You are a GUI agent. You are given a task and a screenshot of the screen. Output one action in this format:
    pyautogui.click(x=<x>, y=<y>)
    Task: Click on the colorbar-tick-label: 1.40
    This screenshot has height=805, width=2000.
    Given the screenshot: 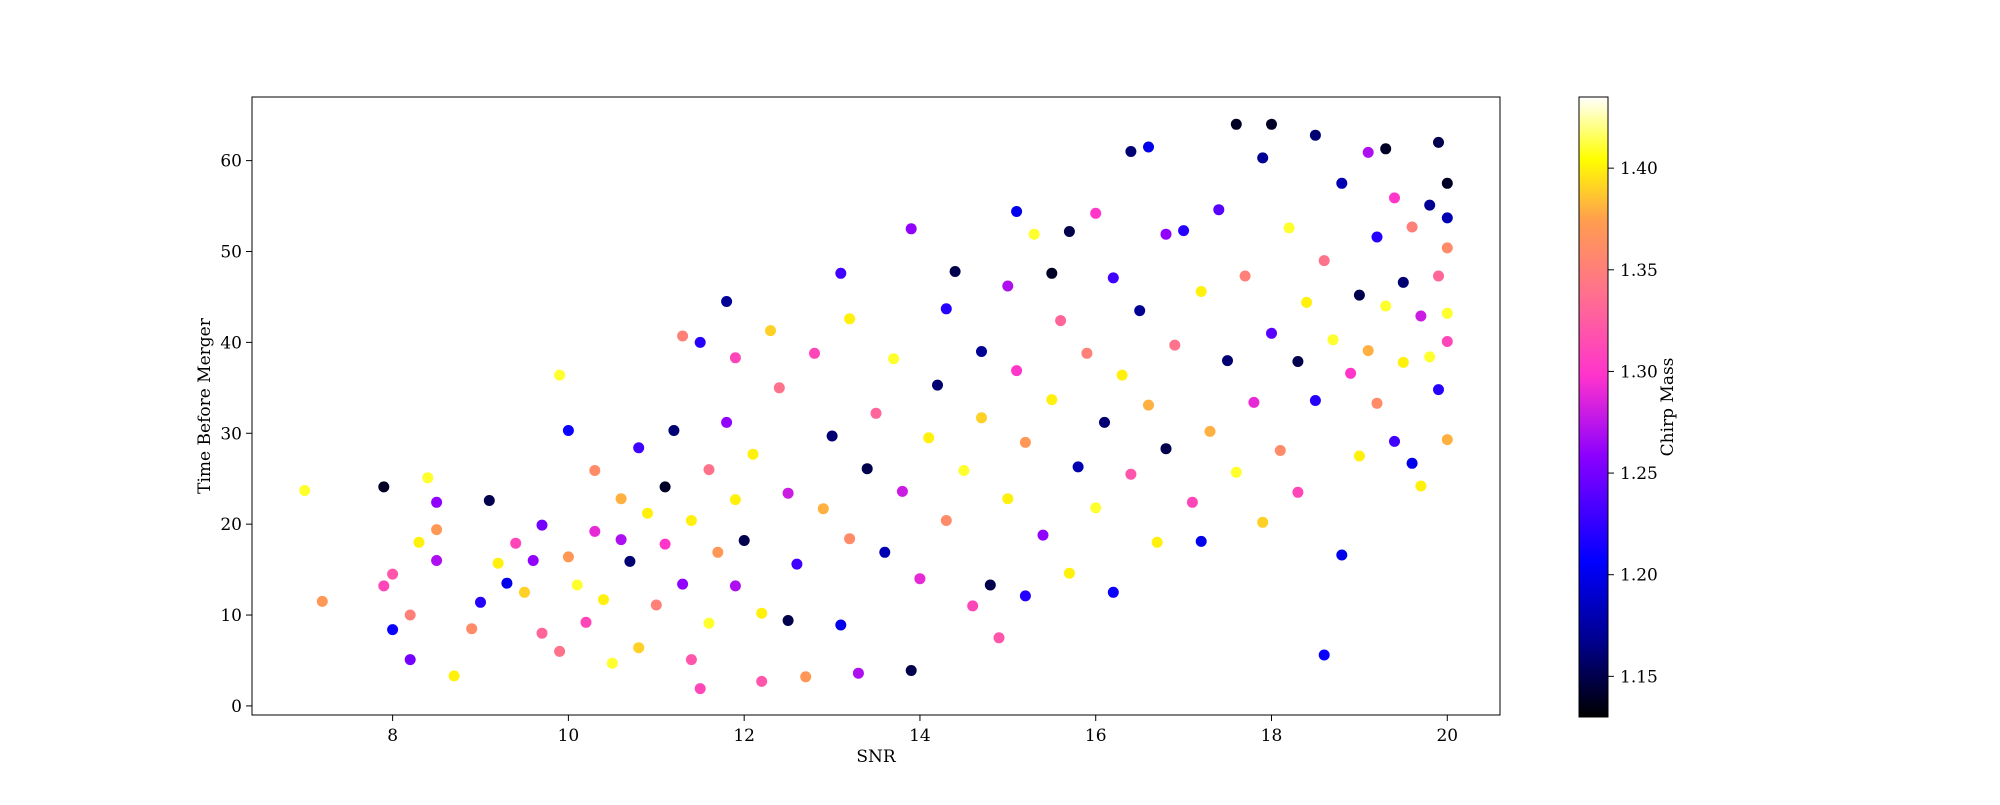 What is the action you would take?
    pyautogui.click(x=1639, y=169)
    